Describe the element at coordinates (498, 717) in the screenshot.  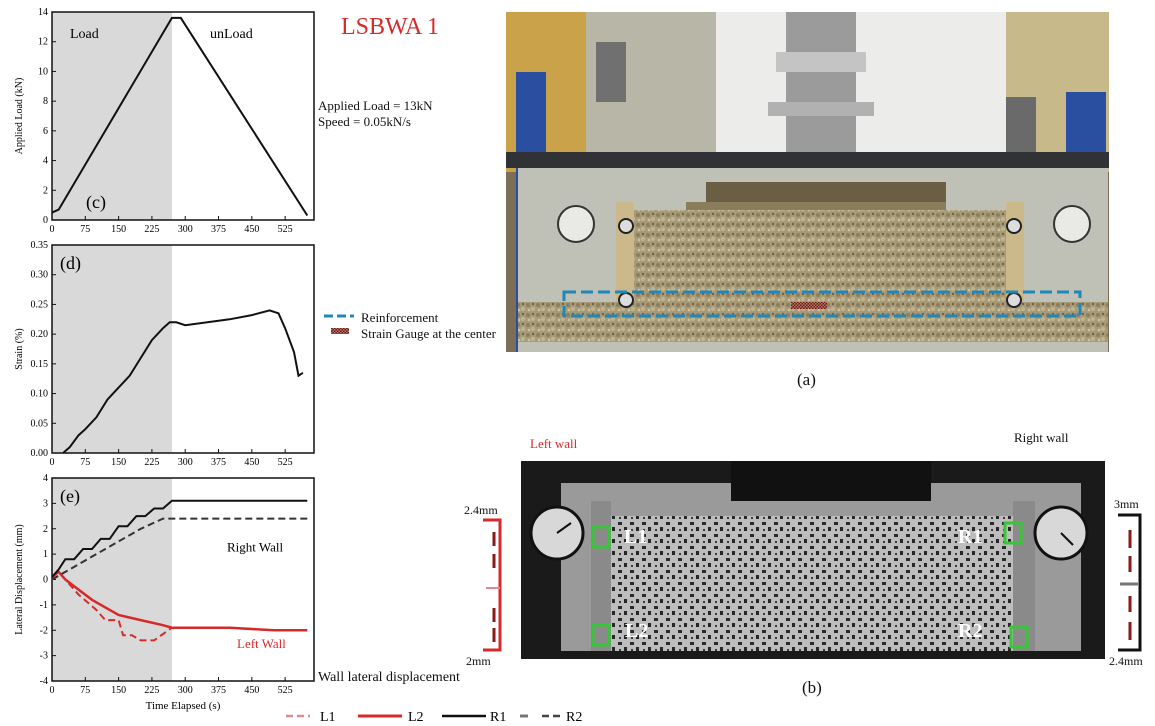
I see `legend-r1-label: R1` at that location.